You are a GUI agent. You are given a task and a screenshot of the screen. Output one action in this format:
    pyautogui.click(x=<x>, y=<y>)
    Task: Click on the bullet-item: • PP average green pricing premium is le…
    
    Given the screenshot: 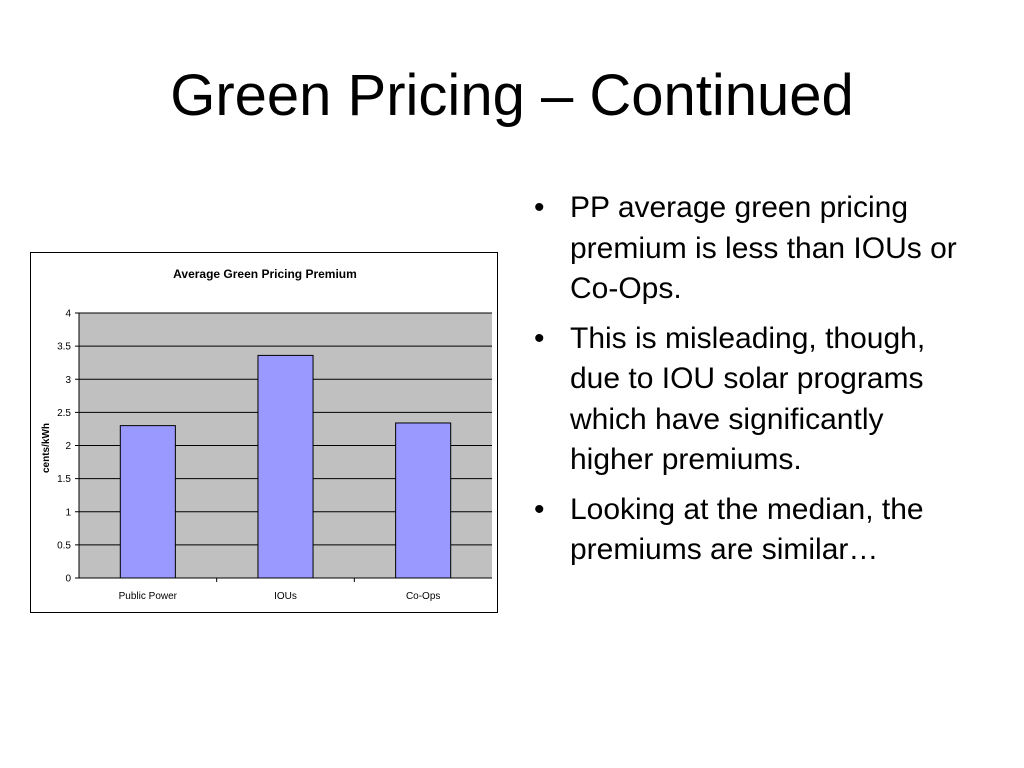 What is the action you would take?
    pyautogui.click(x=750, y=249)
    